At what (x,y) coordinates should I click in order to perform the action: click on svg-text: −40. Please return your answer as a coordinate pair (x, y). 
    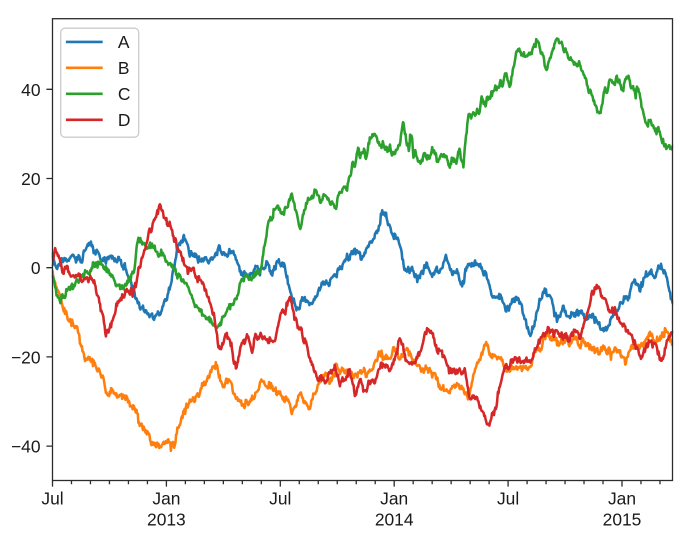
    Looking at the image, I should click on (26, 447).